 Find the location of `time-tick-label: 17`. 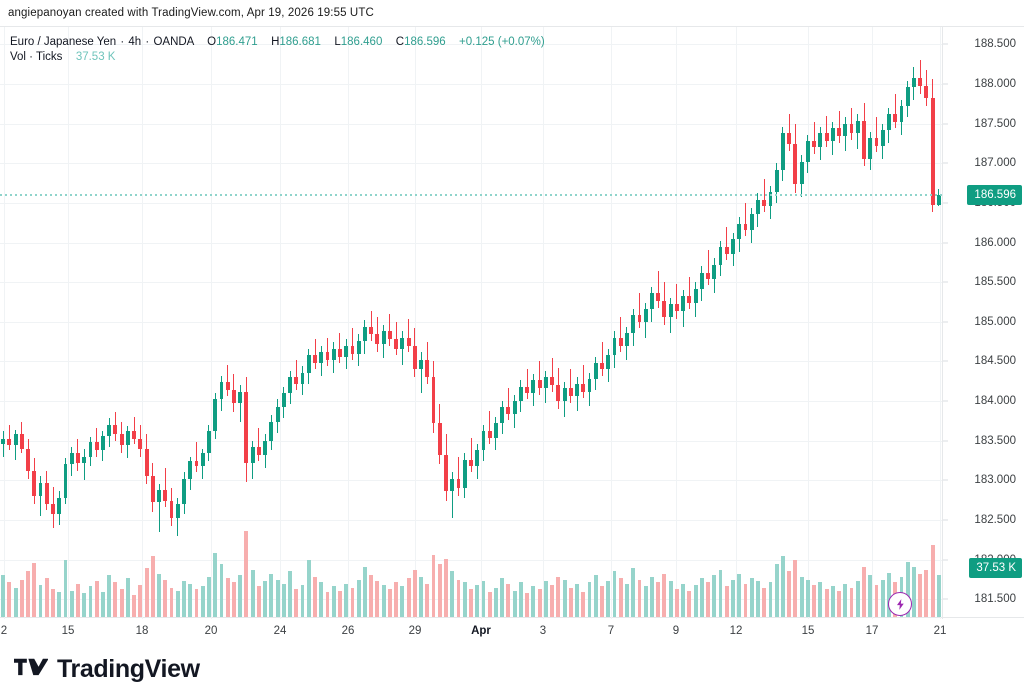

time-tick-label: 17 is located at coordinates (872, 631).